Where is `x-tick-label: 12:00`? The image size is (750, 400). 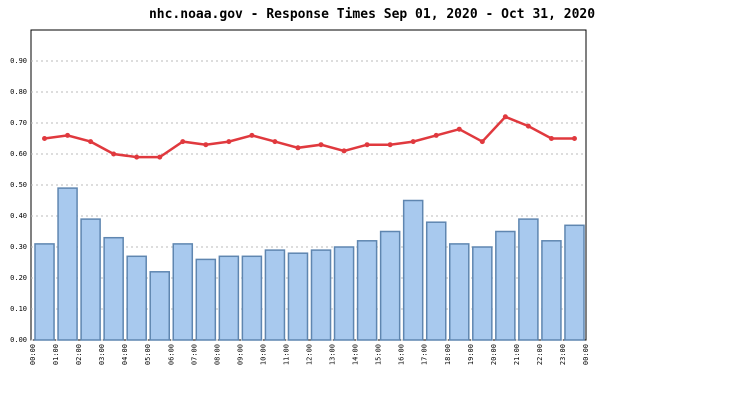
x-tick-label: 12:00 is located at coordinates (310, 354).